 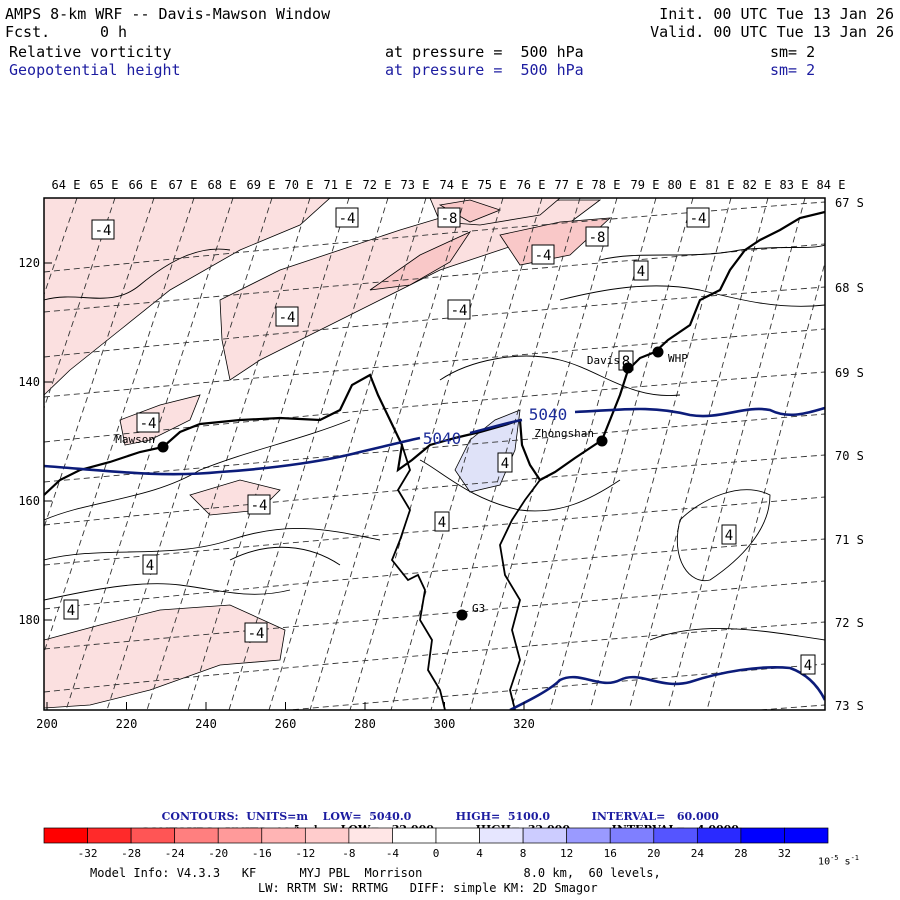 I want to click on longitude-label: 78 E, so click(x=606, y=185).